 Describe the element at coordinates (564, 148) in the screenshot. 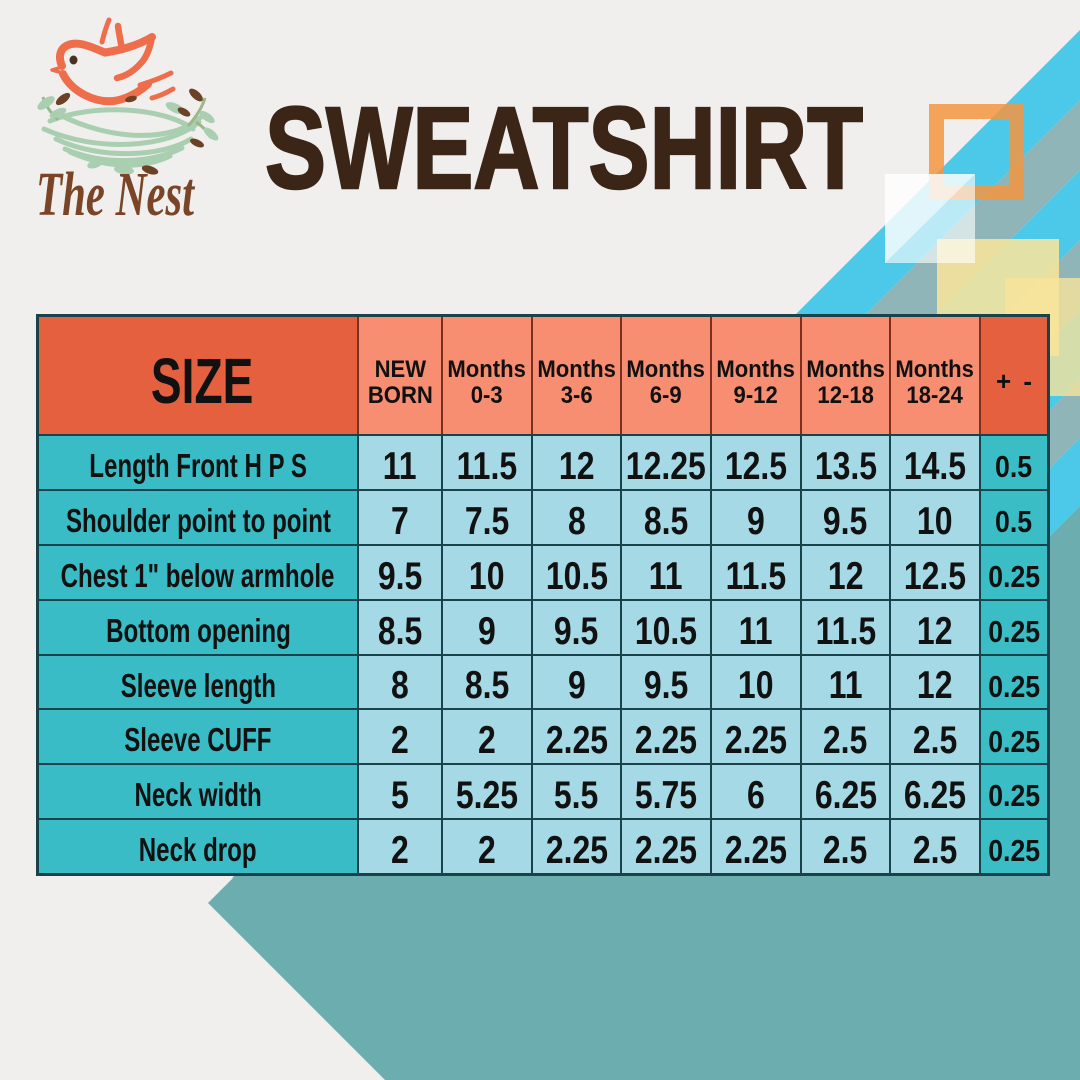

I see `svg-text: SWEATSHIRT` at that location.